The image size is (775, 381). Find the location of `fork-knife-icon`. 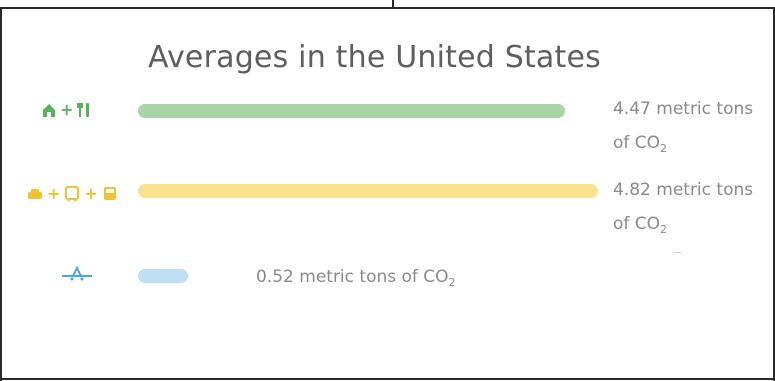

fork-knife-icon is located at coordinates (83, 109).